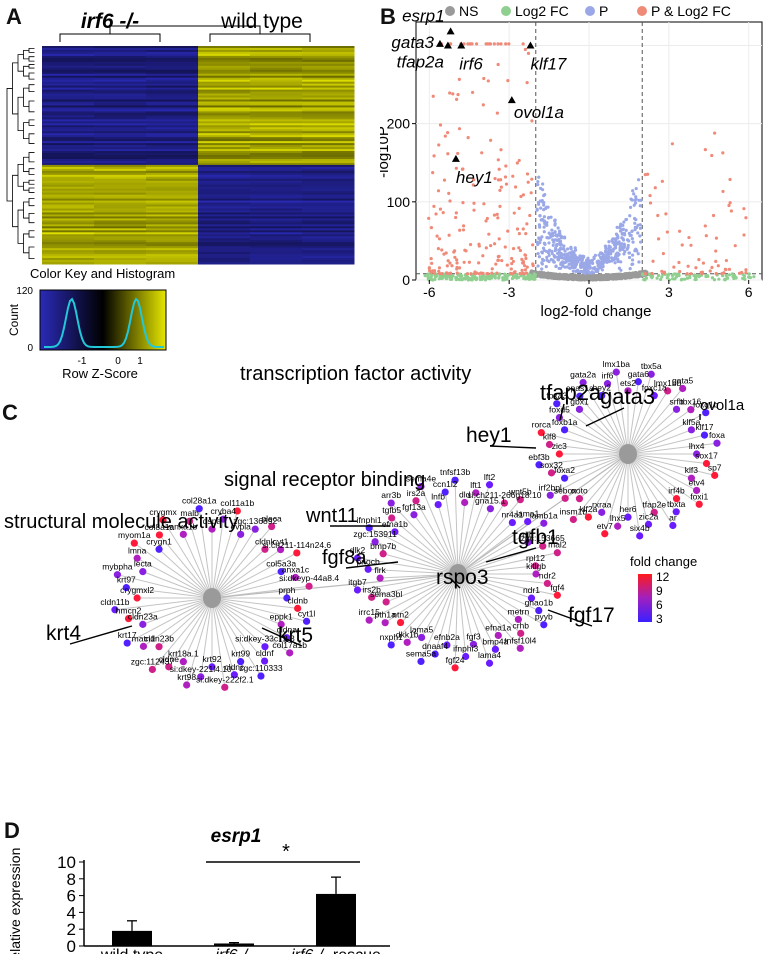  What do you see at coordinates (617, 364) in the screenshot?
I see `gene-node-label: lmx1ba` at bounding box center [617, 364].